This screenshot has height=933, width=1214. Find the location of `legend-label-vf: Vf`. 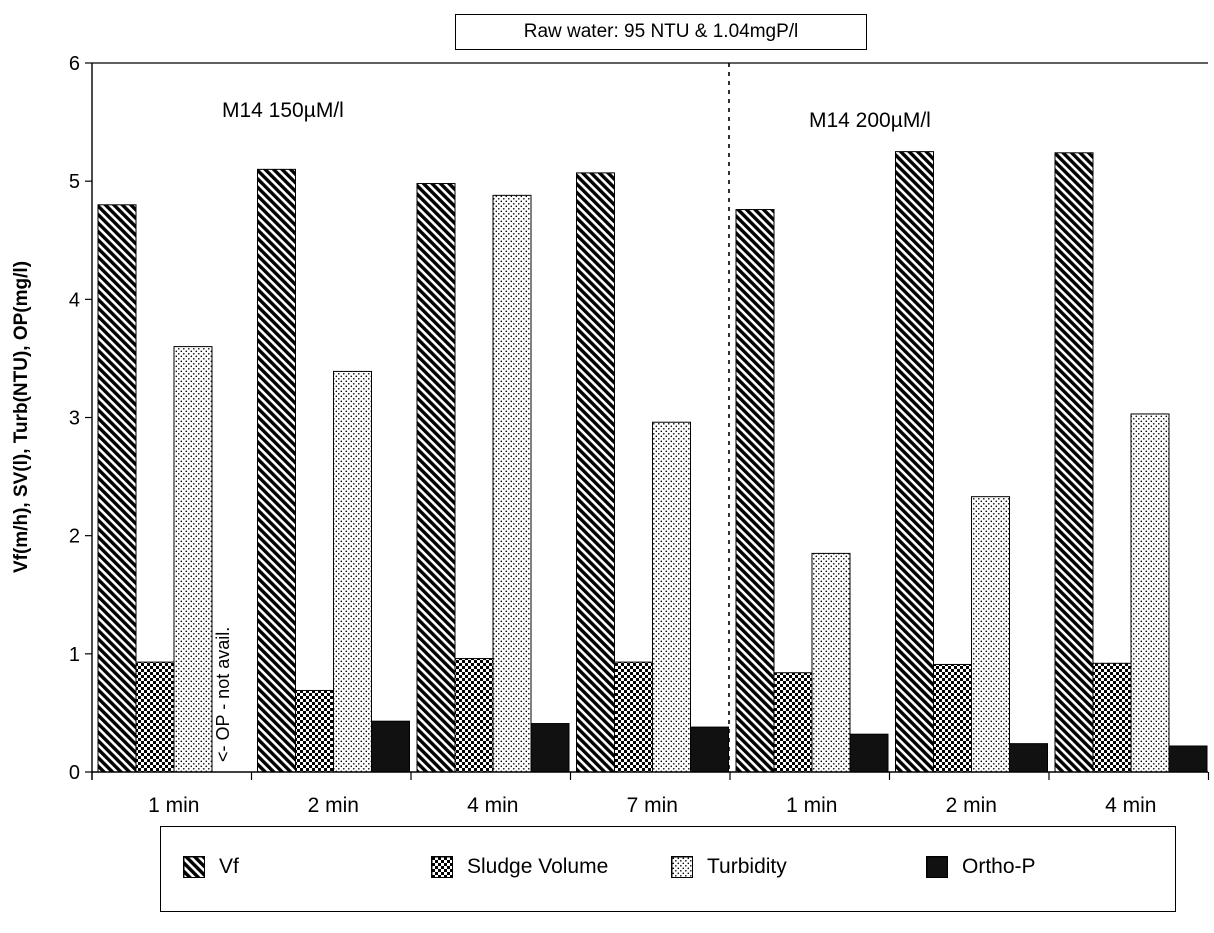

legend-label-vf: Vf is located at coordinates (229, 866).